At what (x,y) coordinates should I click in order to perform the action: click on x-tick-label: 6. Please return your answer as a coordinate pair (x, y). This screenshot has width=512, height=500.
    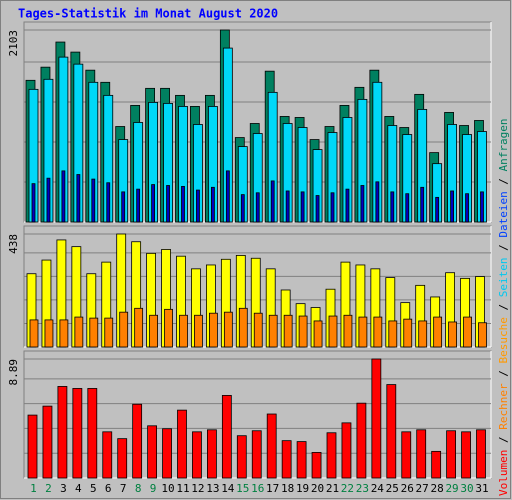
    Looking at the image, I should click on (108, 488).